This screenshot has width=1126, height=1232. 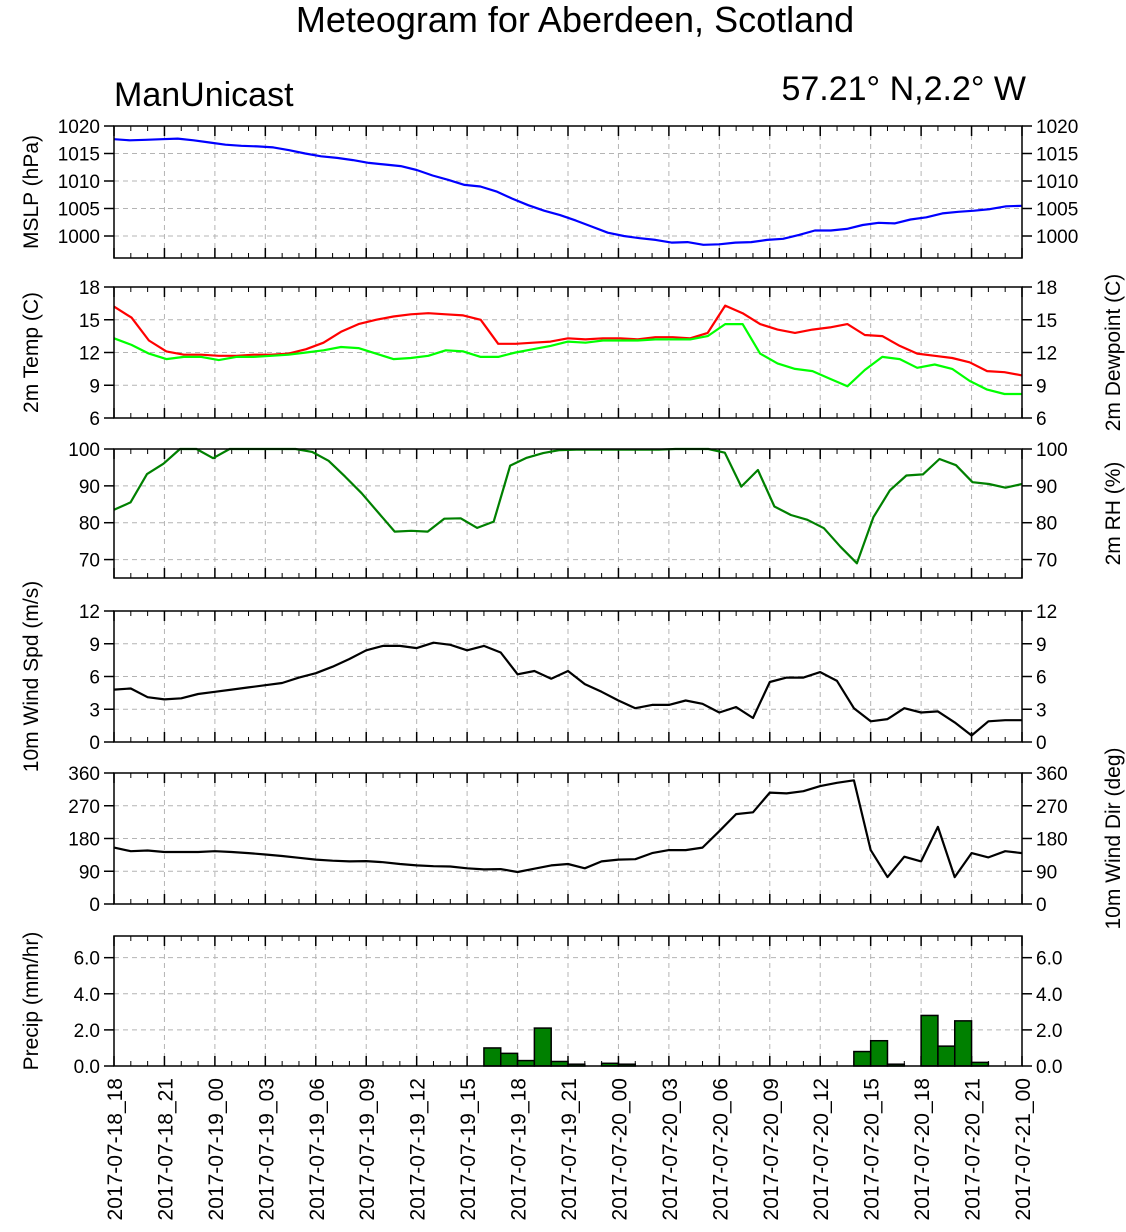 I want to click on y-axis-label: Precip (mm/hr), so click(x=31, y=1001).